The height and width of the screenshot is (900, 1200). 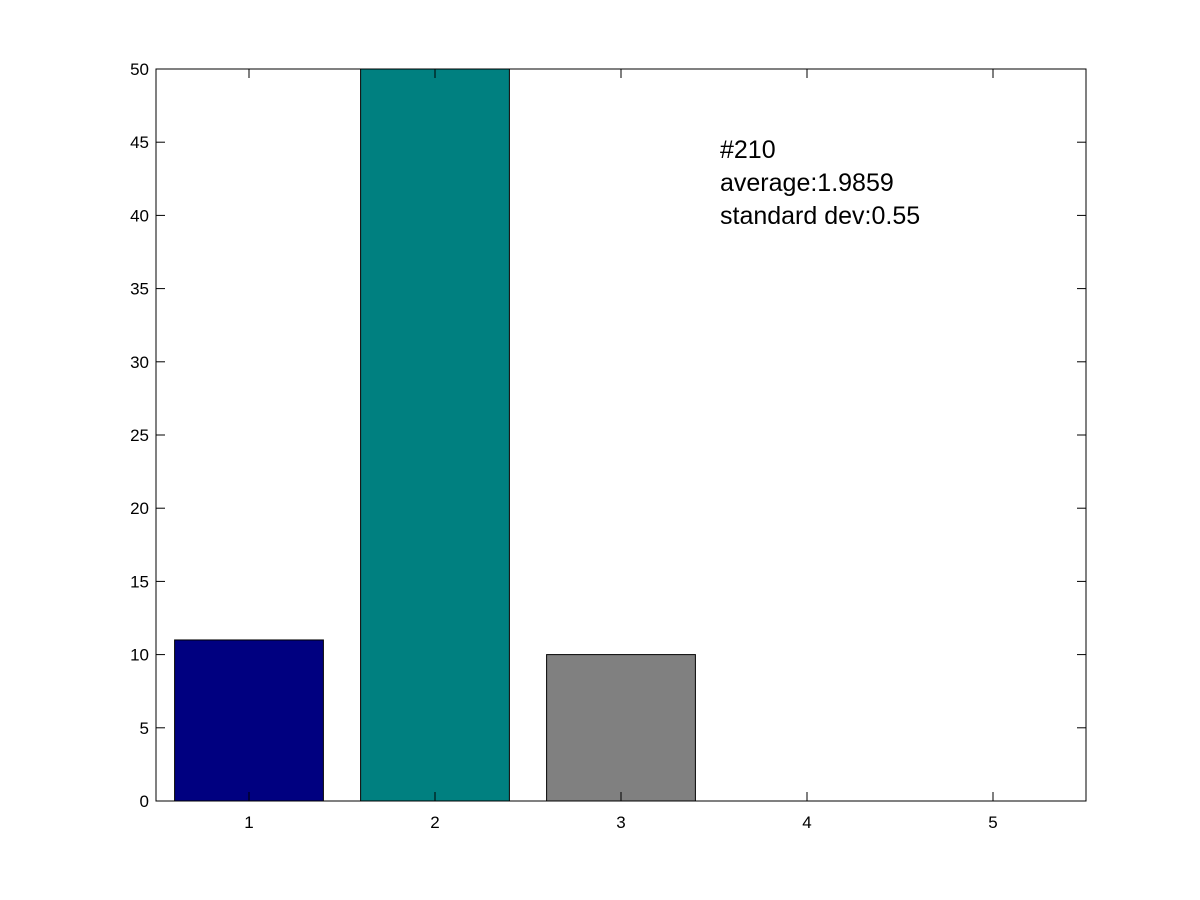 I want to click on x-tick-label: 4, so click(x=806, y=822).